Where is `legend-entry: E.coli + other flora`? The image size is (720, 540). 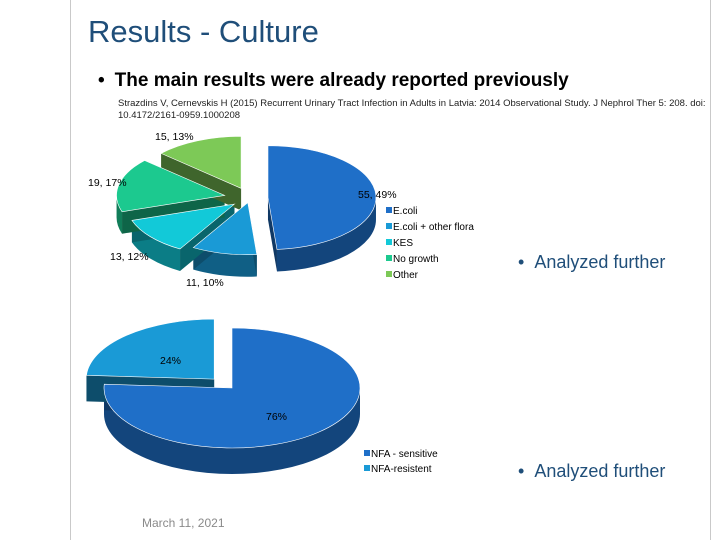
legend-entry: E.coli + other flora is located at coordinates (433, 227).